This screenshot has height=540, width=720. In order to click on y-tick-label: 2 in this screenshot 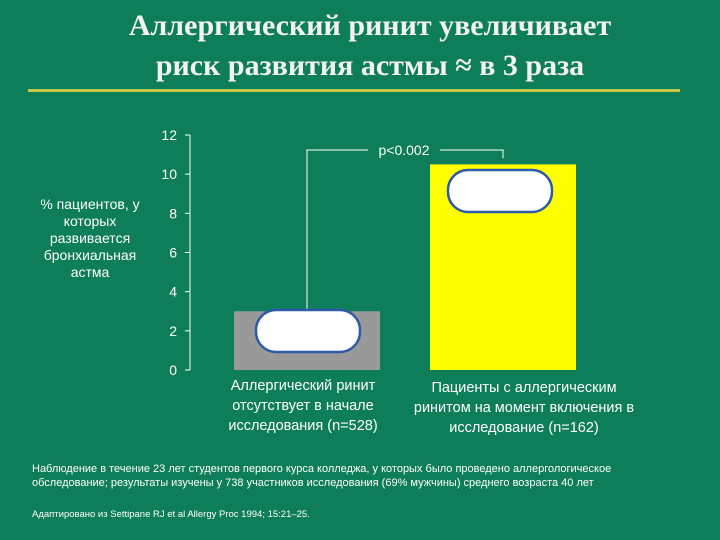, I will do `click(173, 331)`.